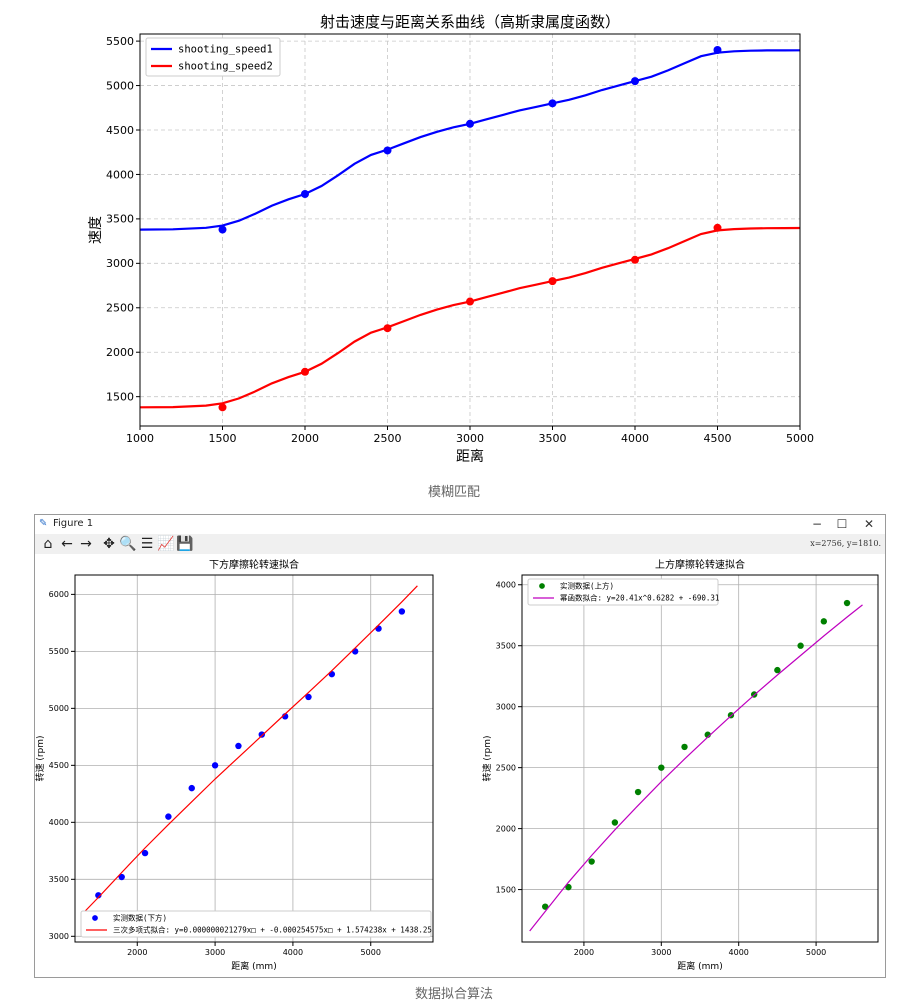 The width and height of the screenshot is (908, 1002). I want to click on close-button: ✕, so click(869, 524).